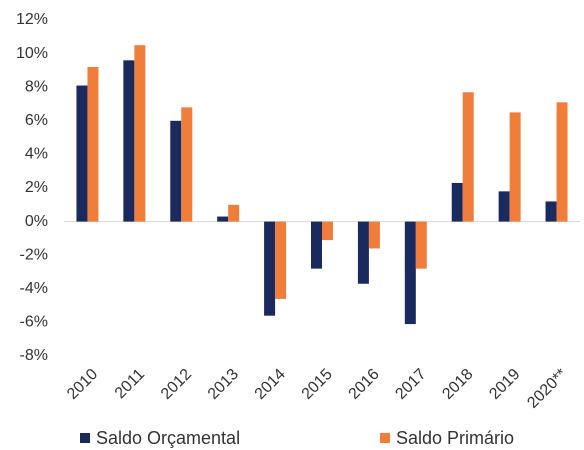  I want to click on y-tick-label: 2%, so click(36, 187).